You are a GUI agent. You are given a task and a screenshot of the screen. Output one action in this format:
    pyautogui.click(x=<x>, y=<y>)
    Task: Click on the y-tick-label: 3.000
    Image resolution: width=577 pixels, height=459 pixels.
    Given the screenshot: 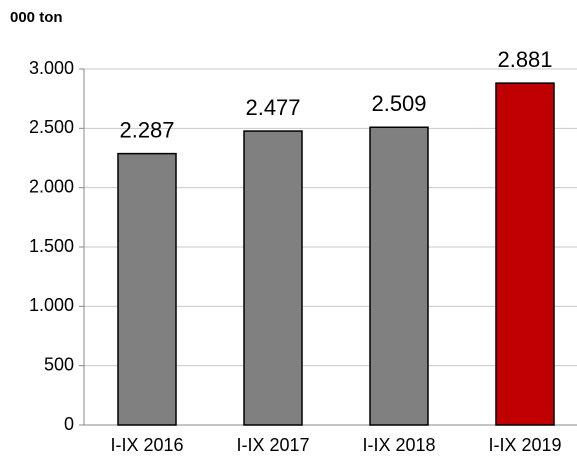 What is the action you would take?
    pyautogui.click(x=51, y=68)
    